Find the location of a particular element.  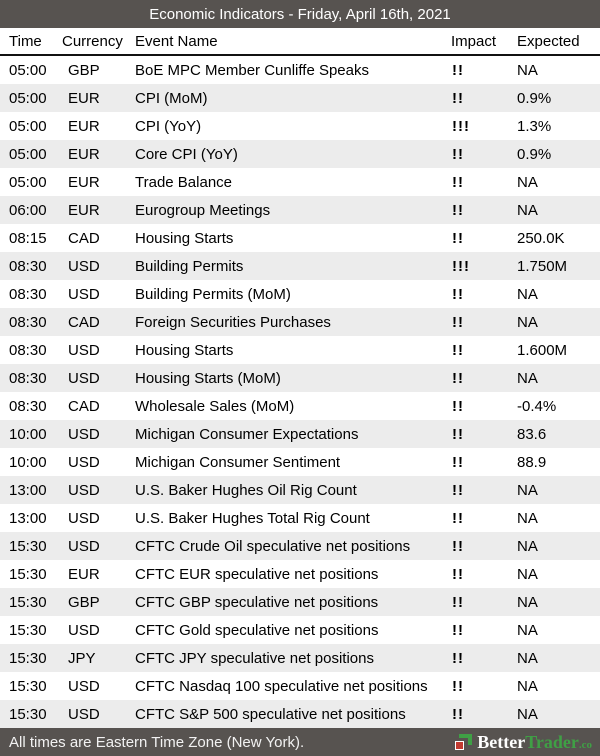

cell-event: U.S. Baker Hughes Total Rig Count is located at coordinates (252, 518).